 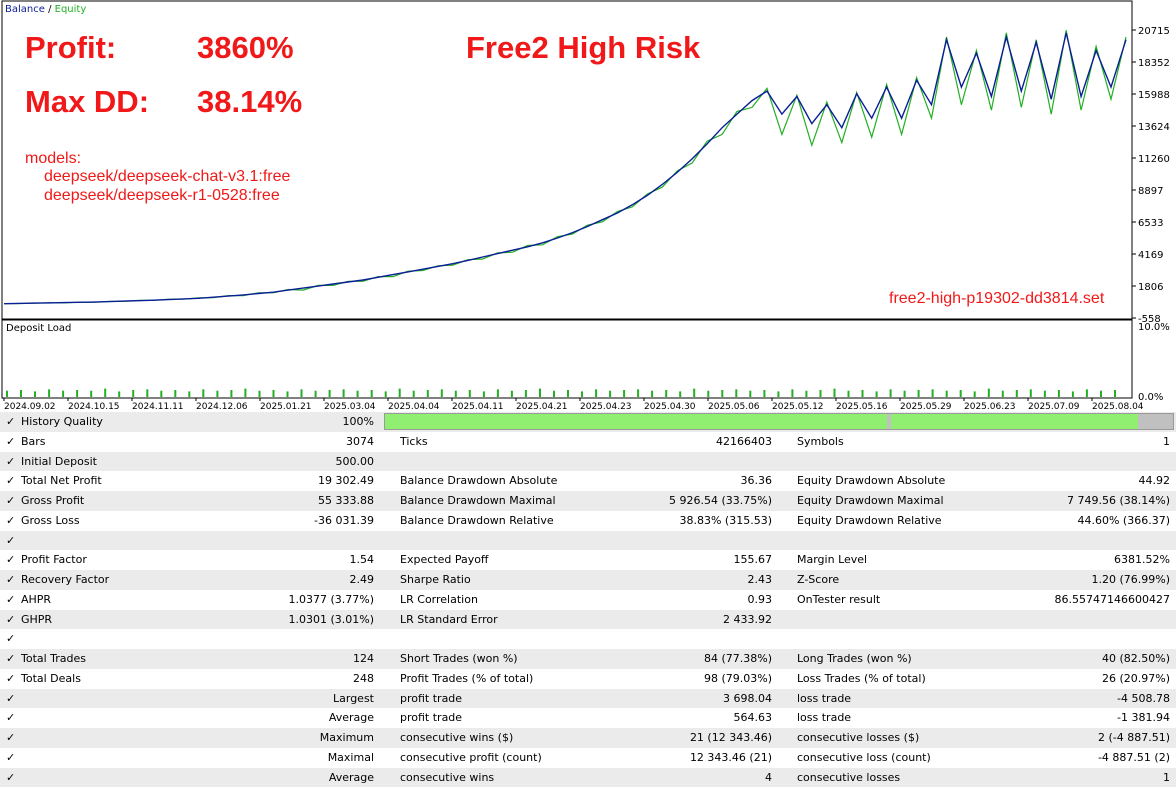 What do you see at coordinates (457, 737) in the screenshot?
I see `report-label: consecutive wins ($)` at bounding box center [457, 737].